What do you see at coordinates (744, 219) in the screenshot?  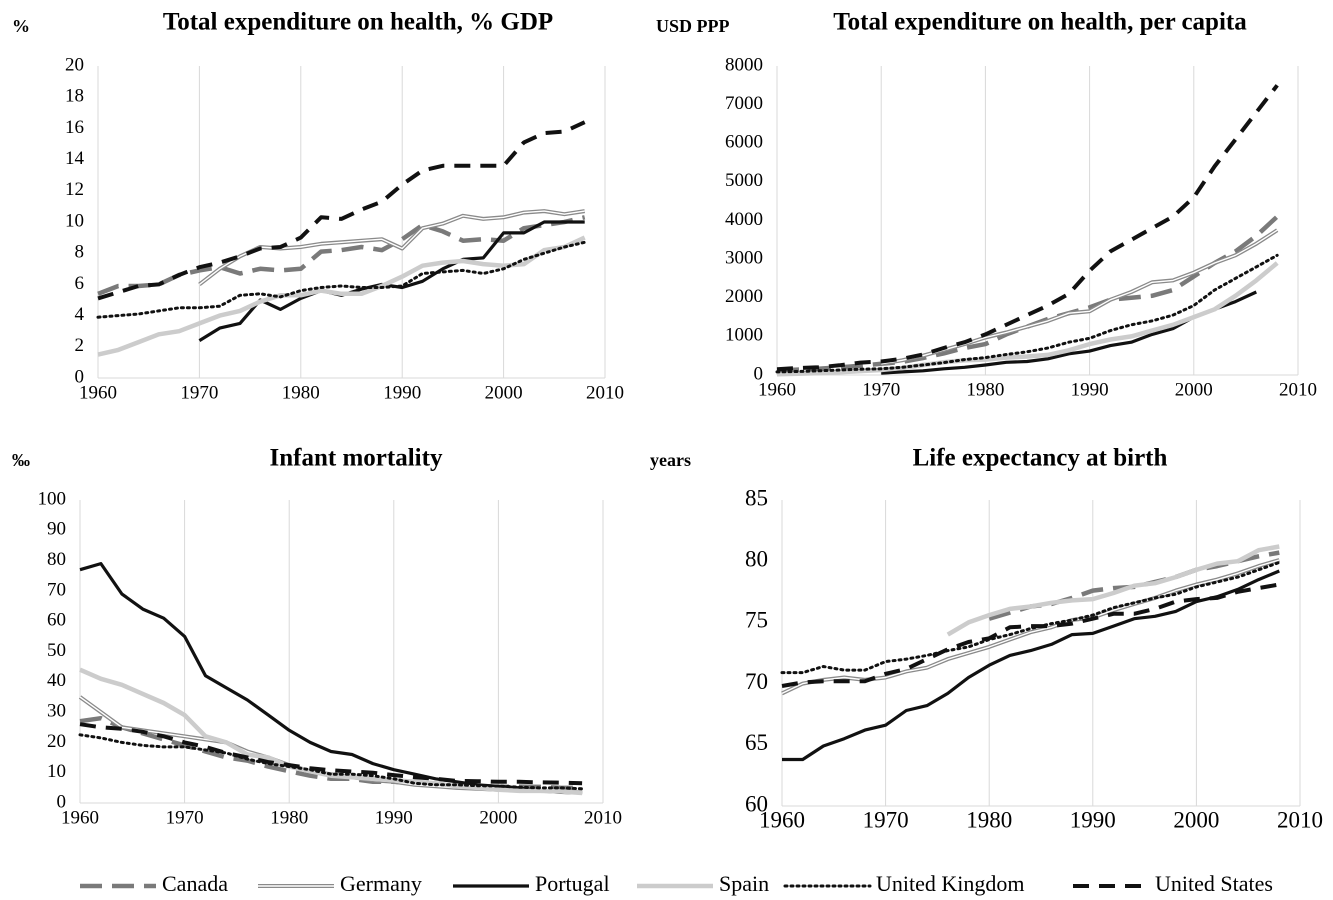 I see `y-tick-label: 4000` at bounding box center [744, 219].